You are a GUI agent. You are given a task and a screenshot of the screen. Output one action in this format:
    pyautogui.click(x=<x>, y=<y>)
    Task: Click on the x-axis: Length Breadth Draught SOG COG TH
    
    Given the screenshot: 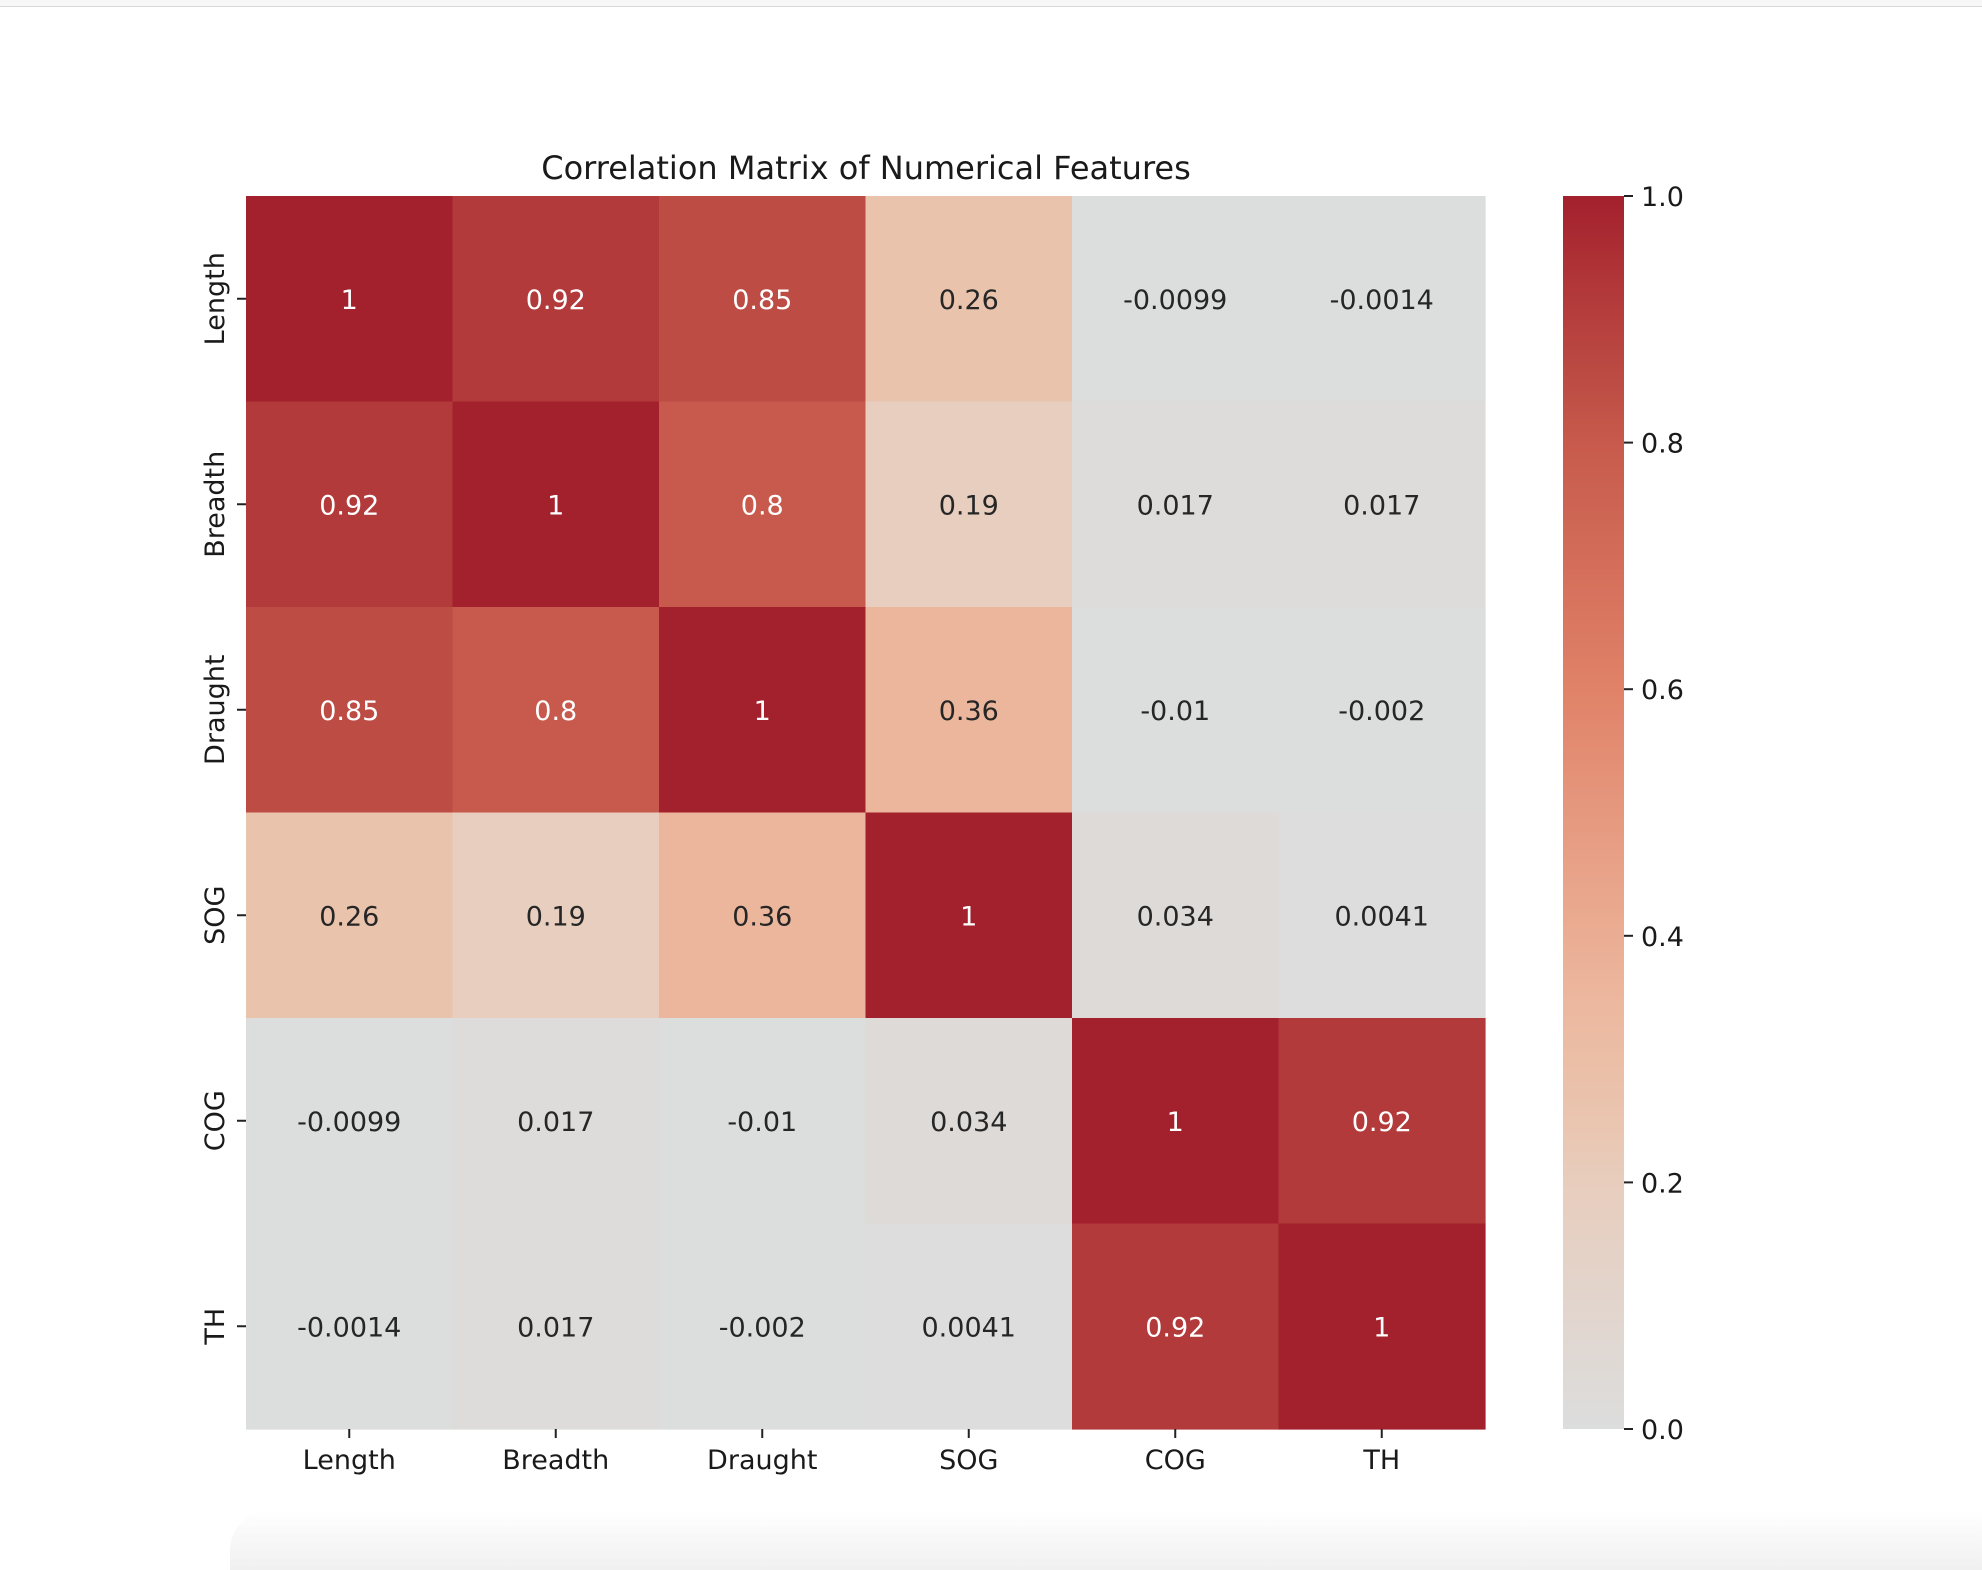 What is the action you would take?
    pyautogui.click(x=851, y=1452)
    